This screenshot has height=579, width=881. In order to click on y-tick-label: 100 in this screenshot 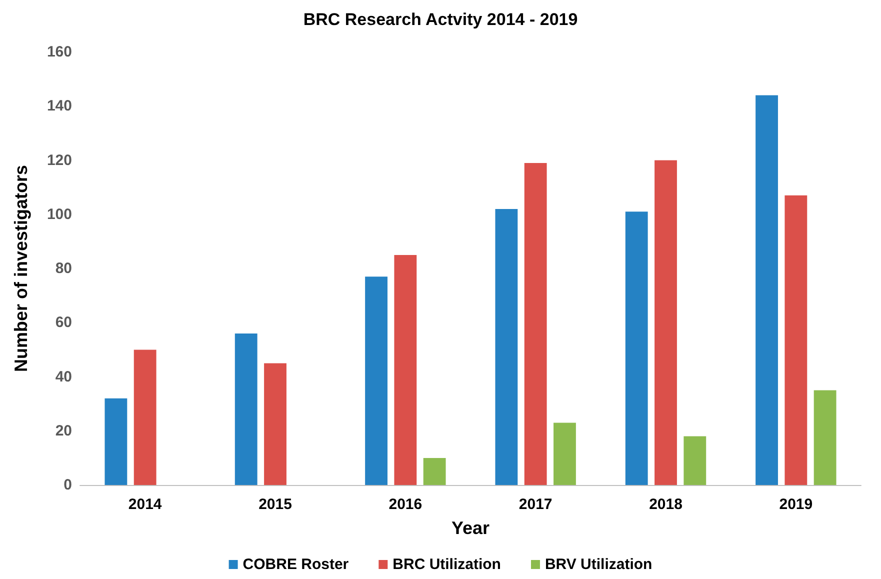, I will do `click(59, 214)`.